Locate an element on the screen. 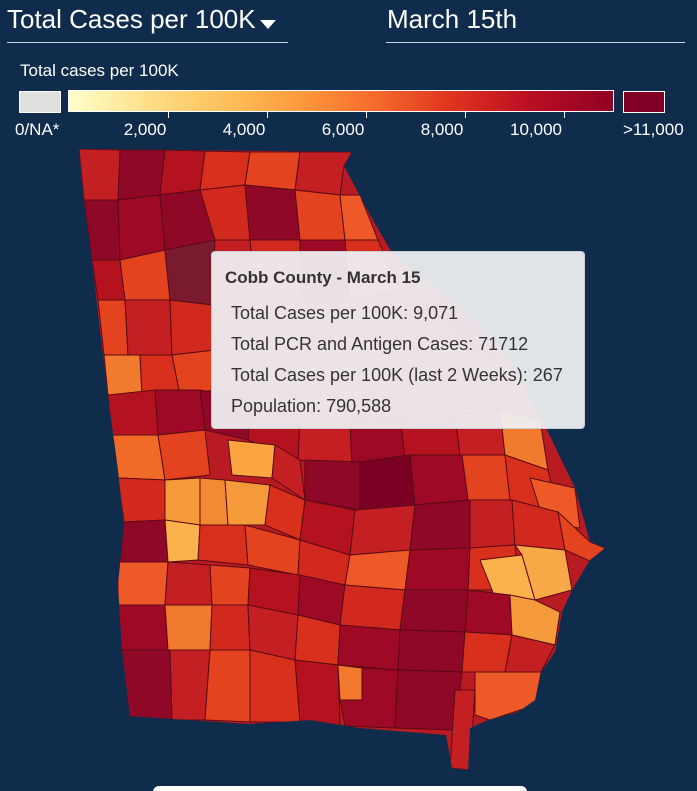 The image size is (697, 791). legend-na-label: 0/NA* is located at coordinates (37, 129).